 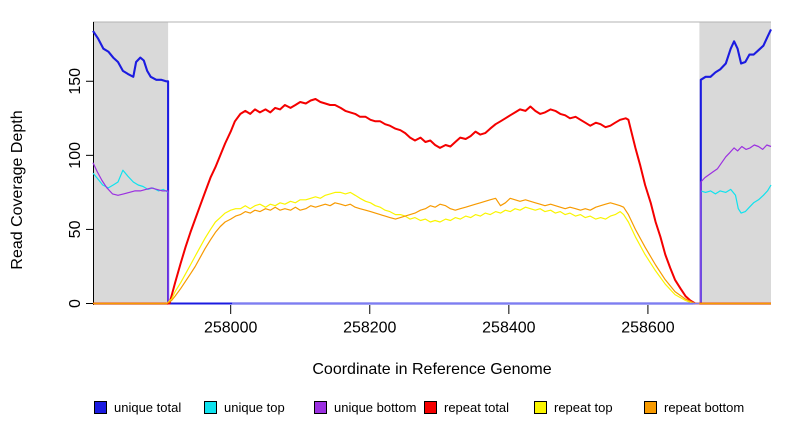 I want to click on legend-item-repeat-top: repeat top, so click(x=589, y=407).